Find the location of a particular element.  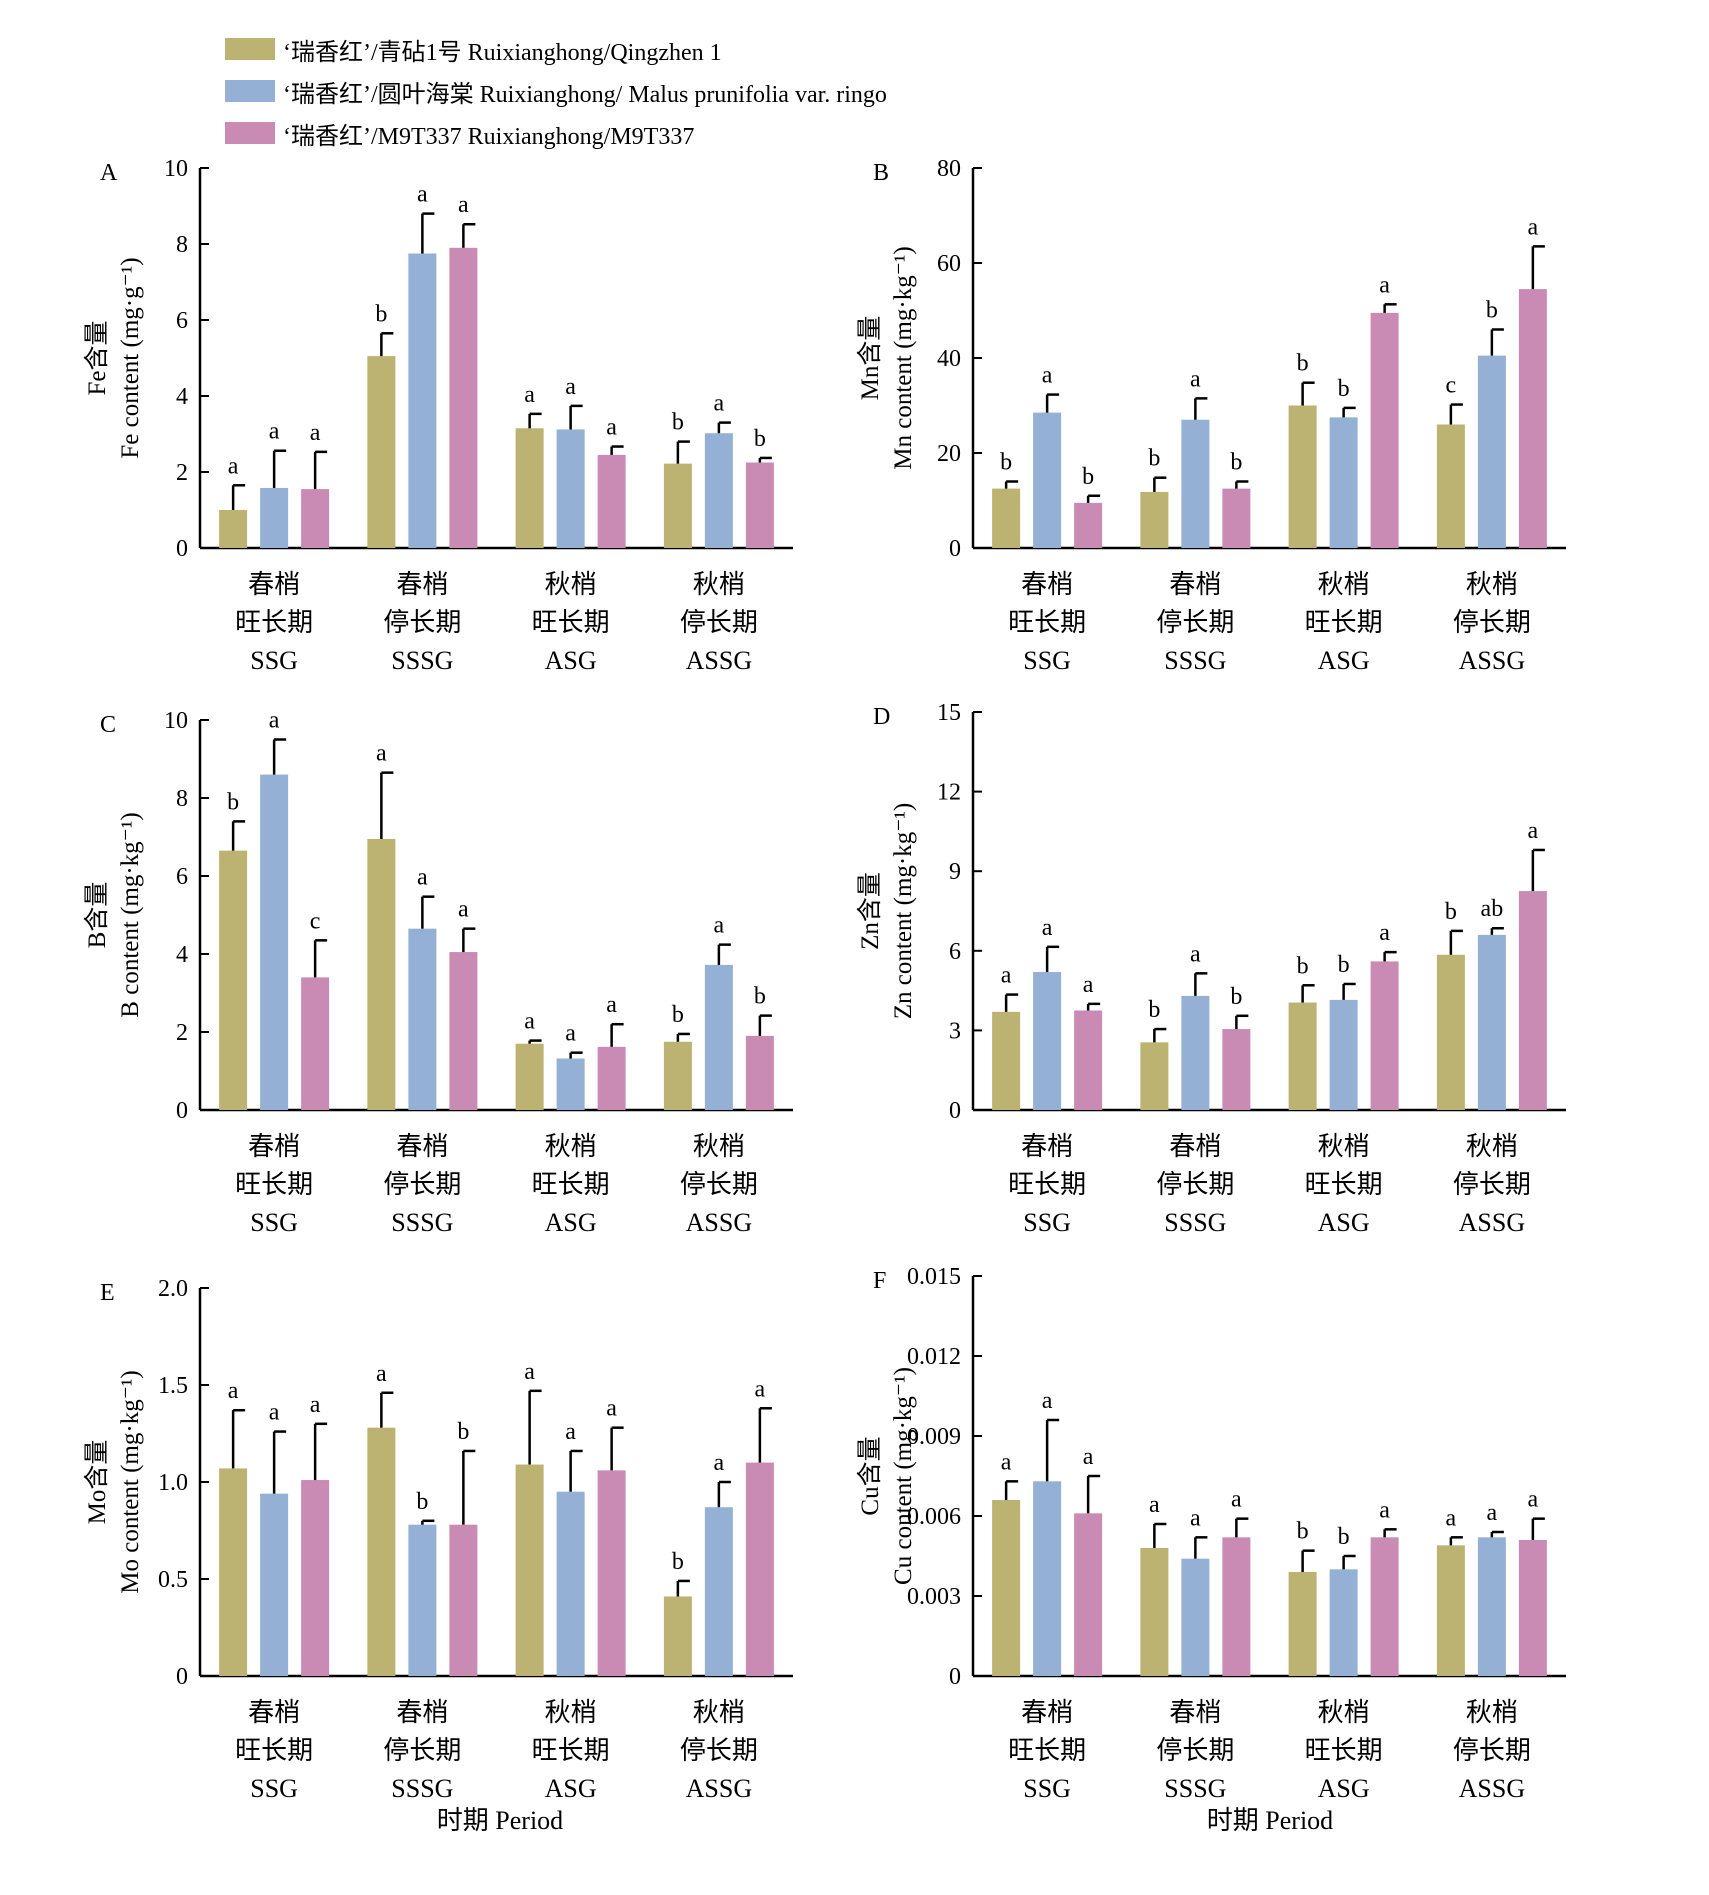

bar-a-assg-s2 is located at coordinates (718, 490).